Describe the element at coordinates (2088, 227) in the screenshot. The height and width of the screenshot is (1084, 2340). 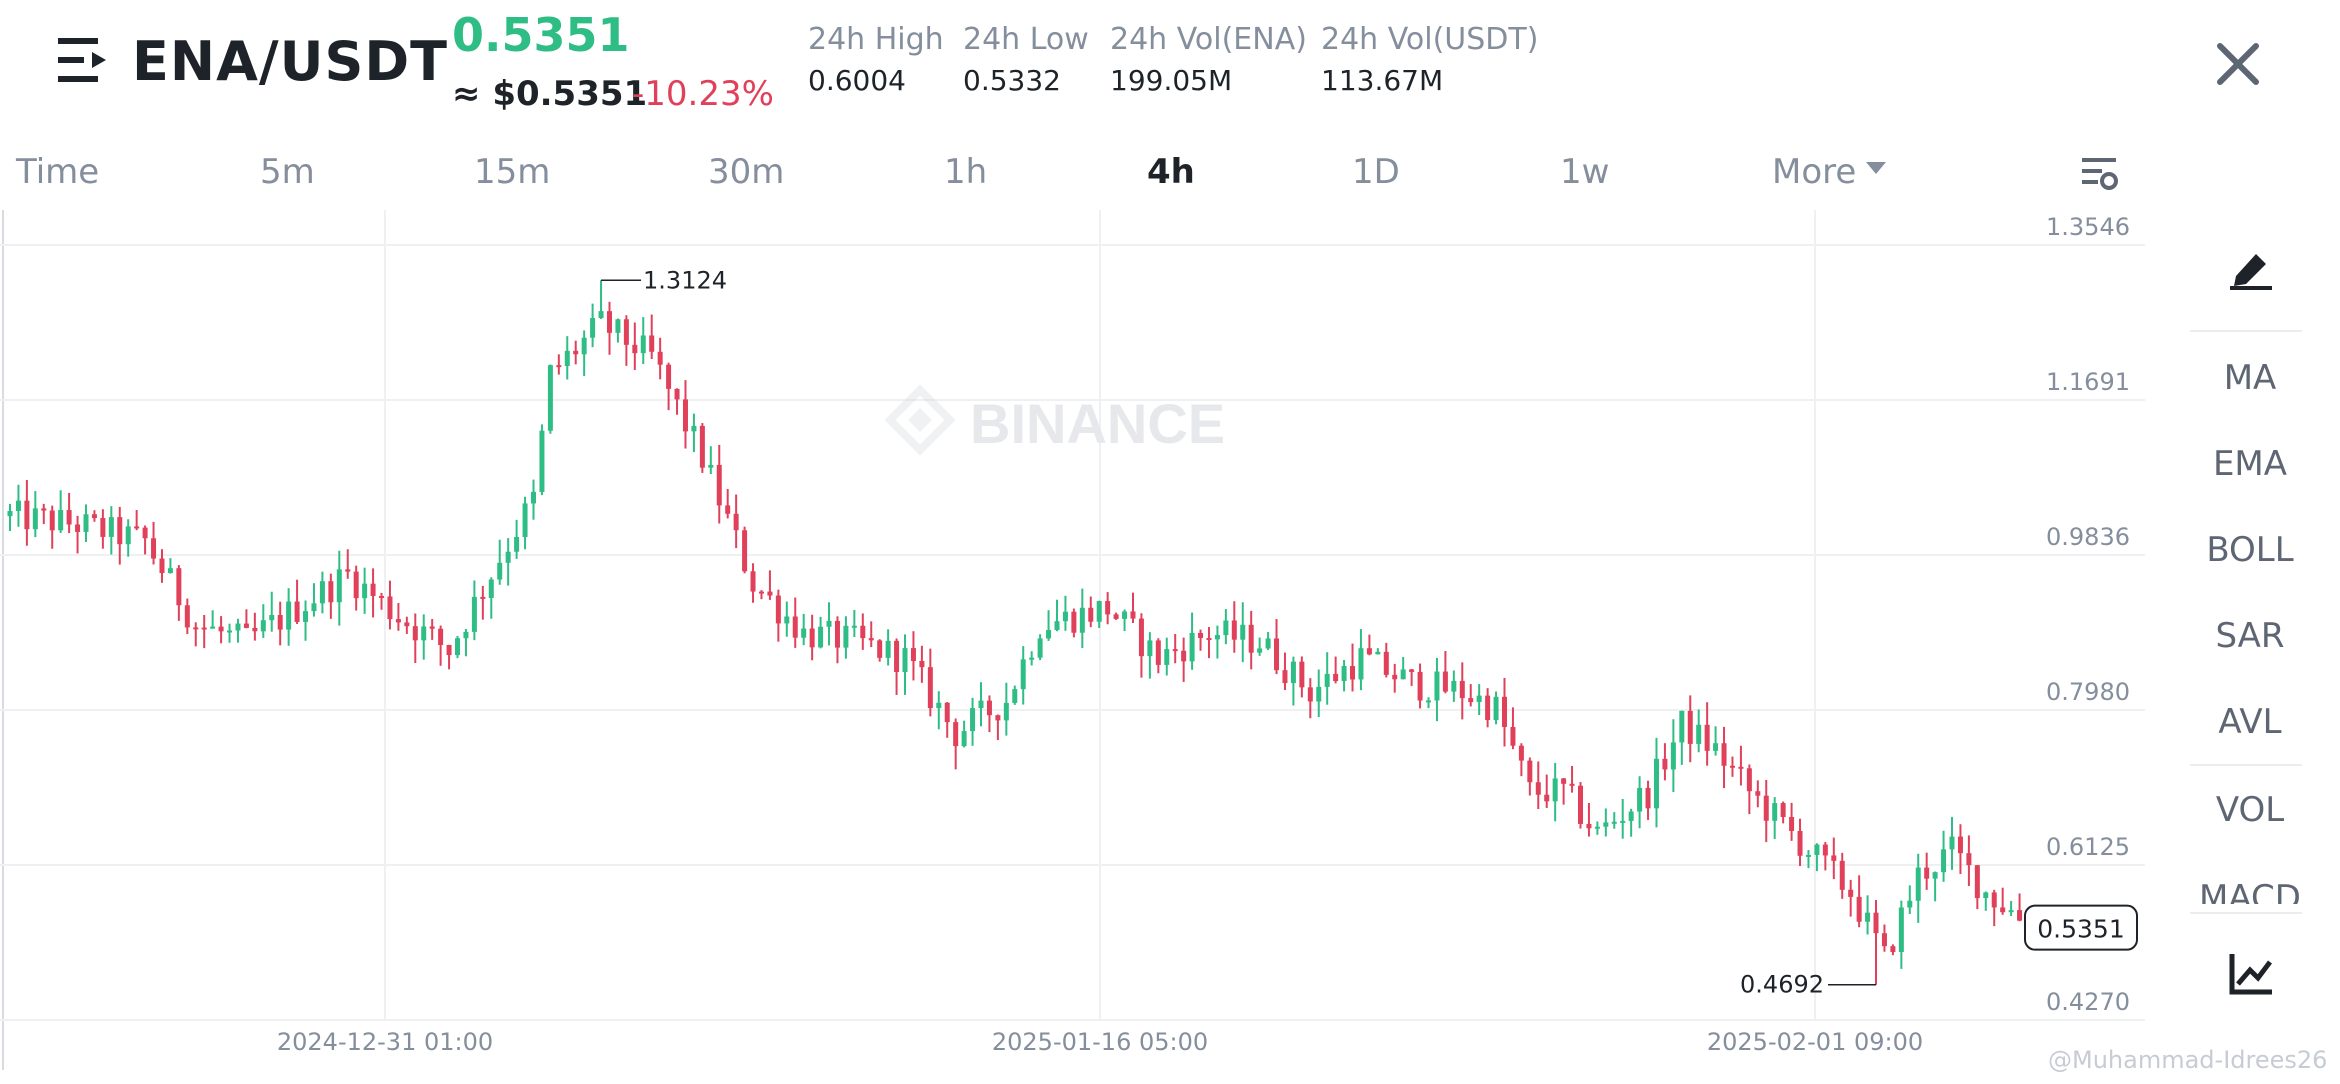
I see `y-tick-label: 1.3546` at that location.